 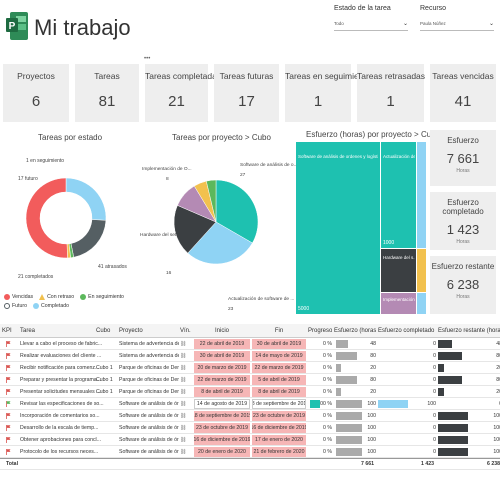 What do you see at coordinates (498, 355) in the screenshot?
I see `cell-restante: 80` at bounding box center [498, 355].